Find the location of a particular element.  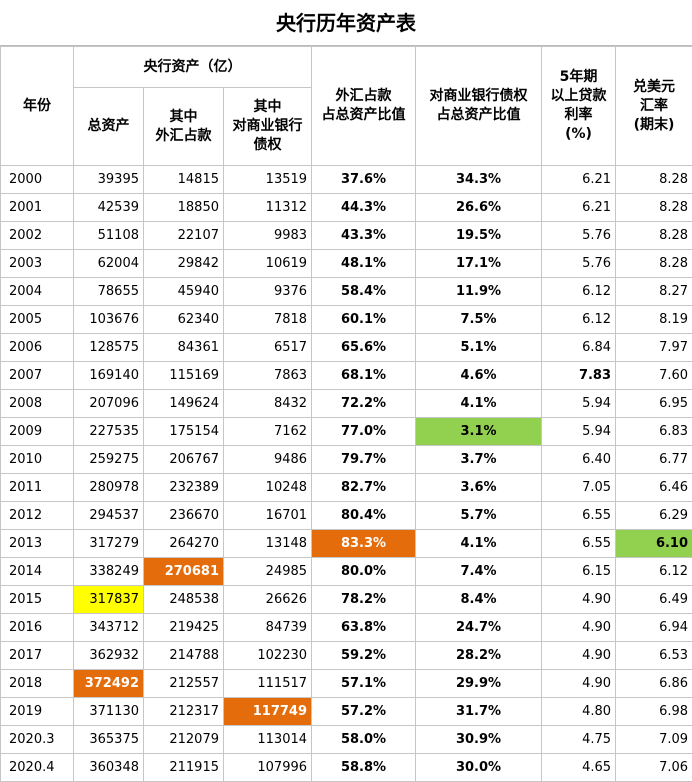

table-row: 2004 78655 45940 9376 58.4% 11.9% 6.12 8.27 is located at coordinates (346, 291).